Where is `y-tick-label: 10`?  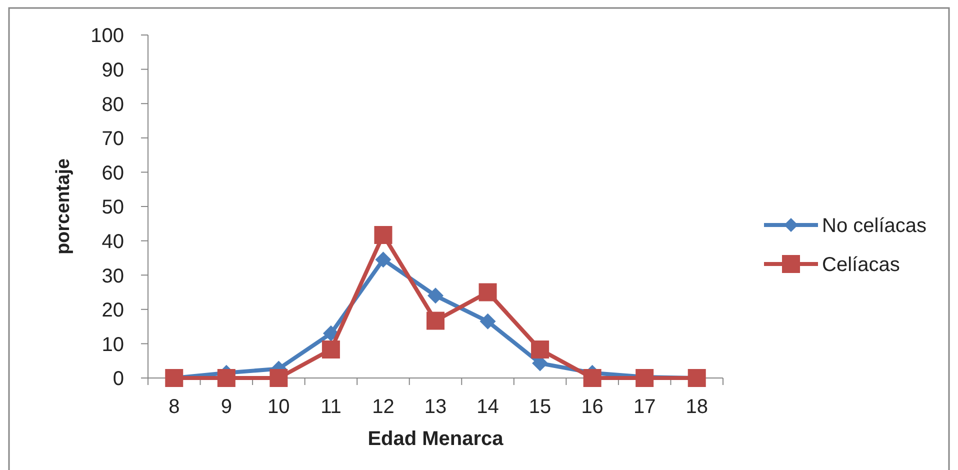
y-tick-label: 10 is located at coordinates (113, 345).